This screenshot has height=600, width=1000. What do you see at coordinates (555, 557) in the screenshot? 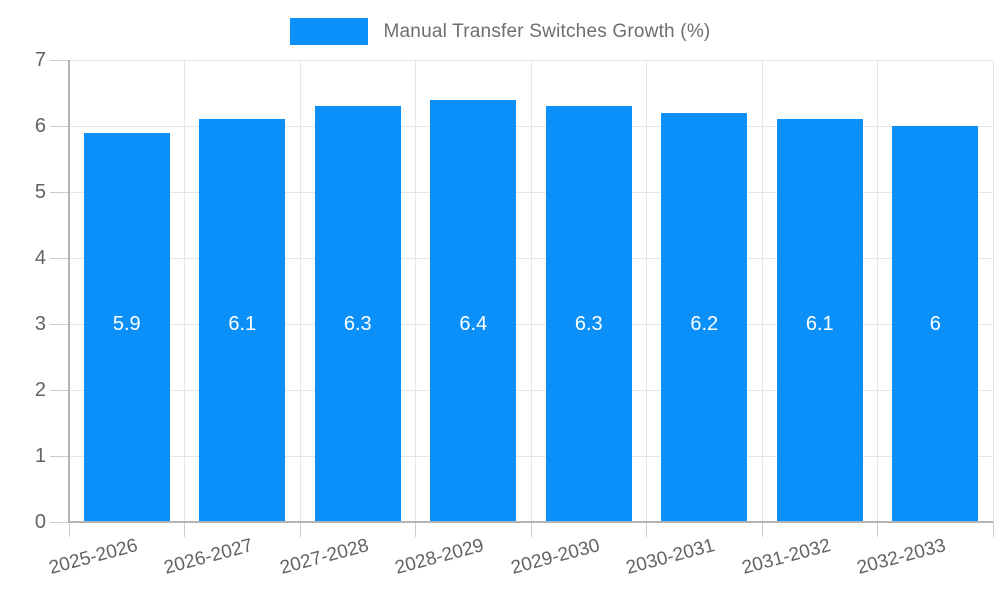
I see `x-axis-label: 2029-2030` at bounding box center [555, 557].